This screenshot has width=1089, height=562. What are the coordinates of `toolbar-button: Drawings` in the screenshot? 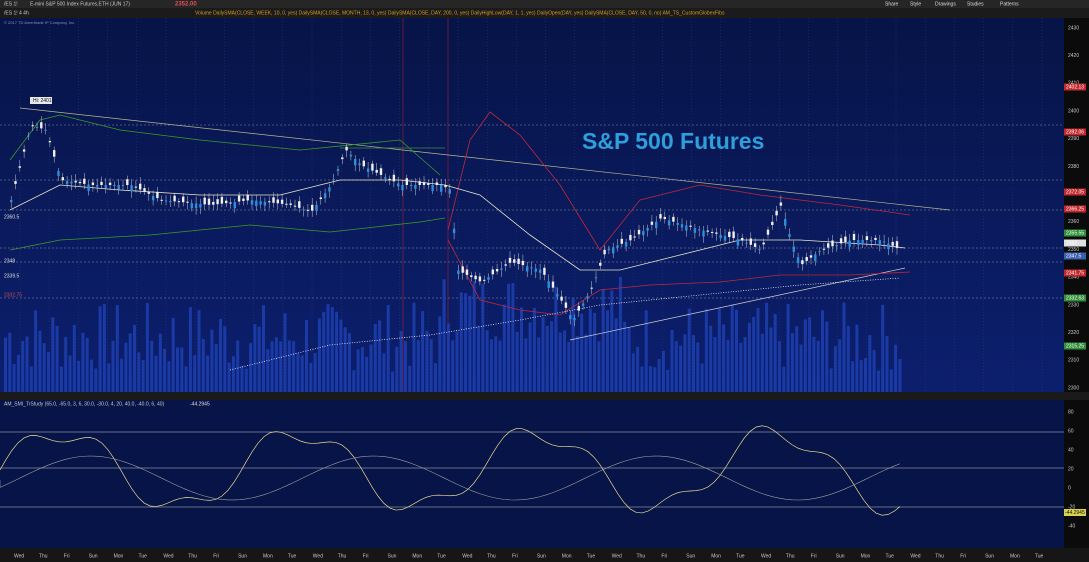 It's located at (945, 4).